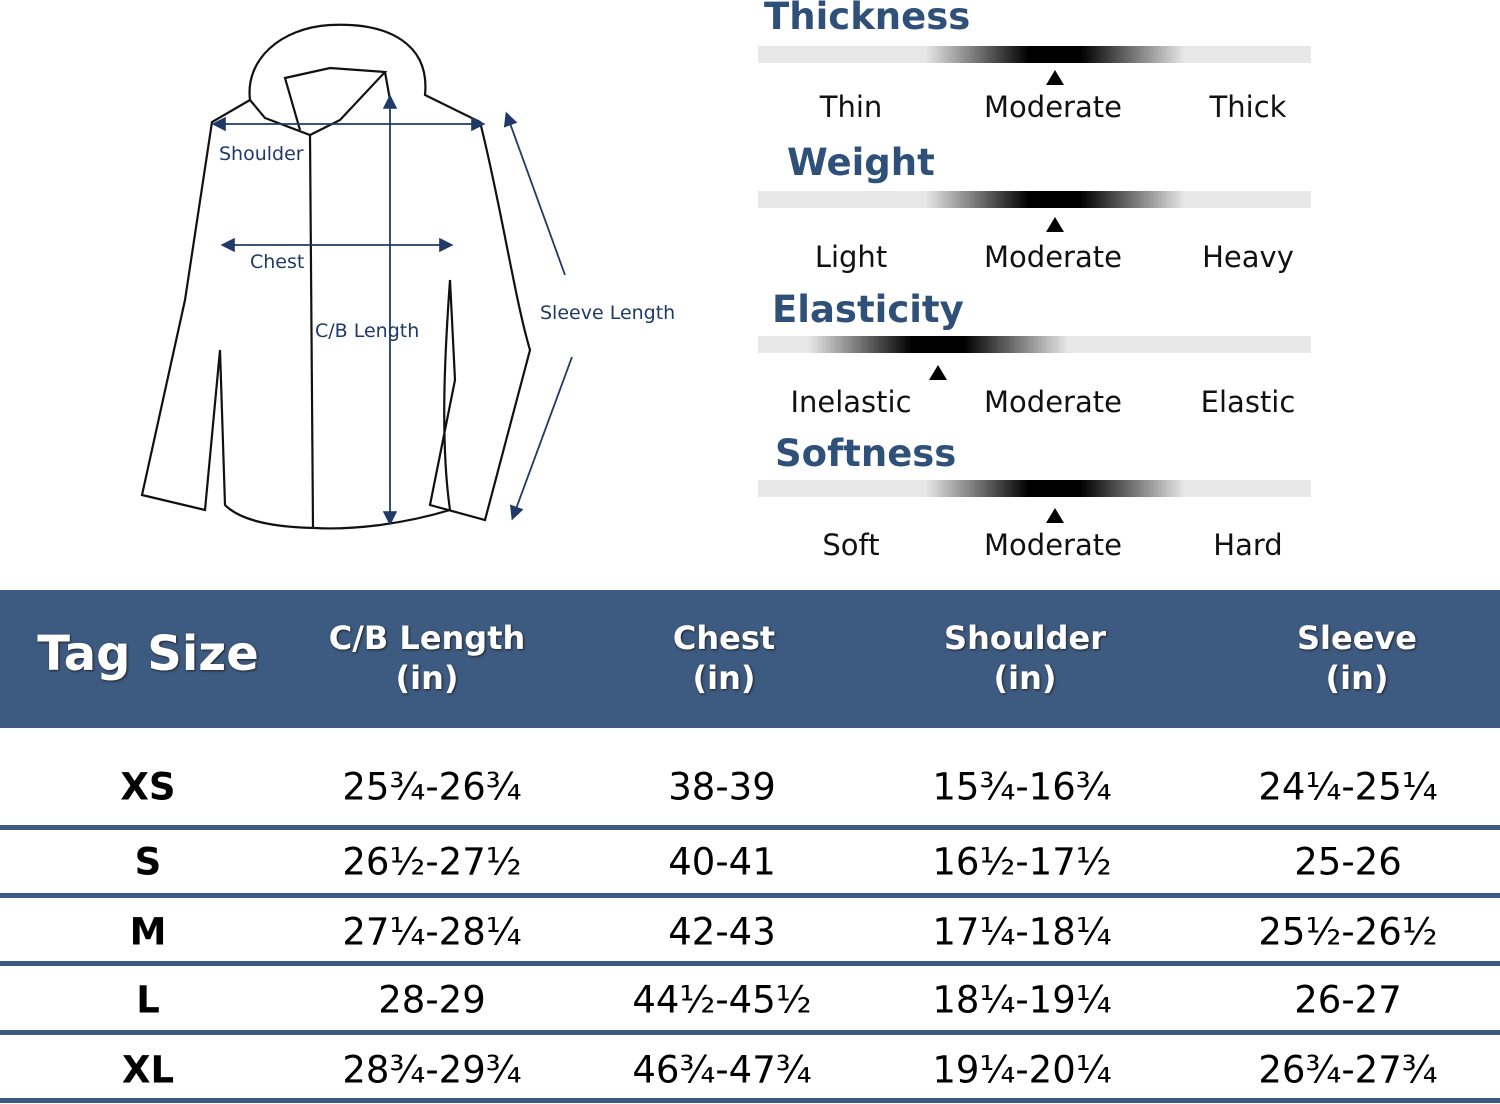 The width and height of the screenshot is (1500, 1104). I want to click on measurement-cell: 19¼-20¼, so click(1022, 1070).